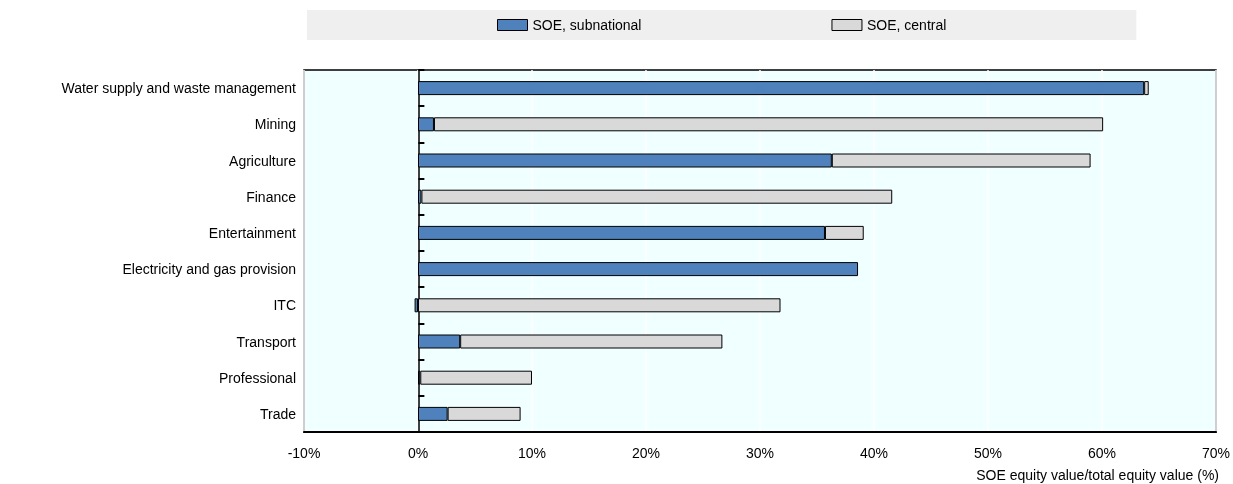 The image size is (1233, 484). Describe the element at coordinates (906, 25) in the screenshot. I see `legend-label: SOE, central` at that location.